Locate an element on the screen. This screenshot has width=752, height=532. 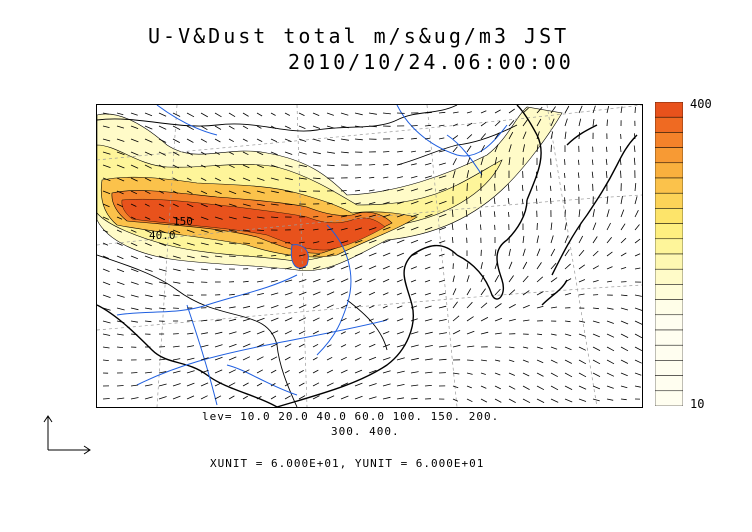
colorbar-min-label: 10 is located at coordinates (697, 404).